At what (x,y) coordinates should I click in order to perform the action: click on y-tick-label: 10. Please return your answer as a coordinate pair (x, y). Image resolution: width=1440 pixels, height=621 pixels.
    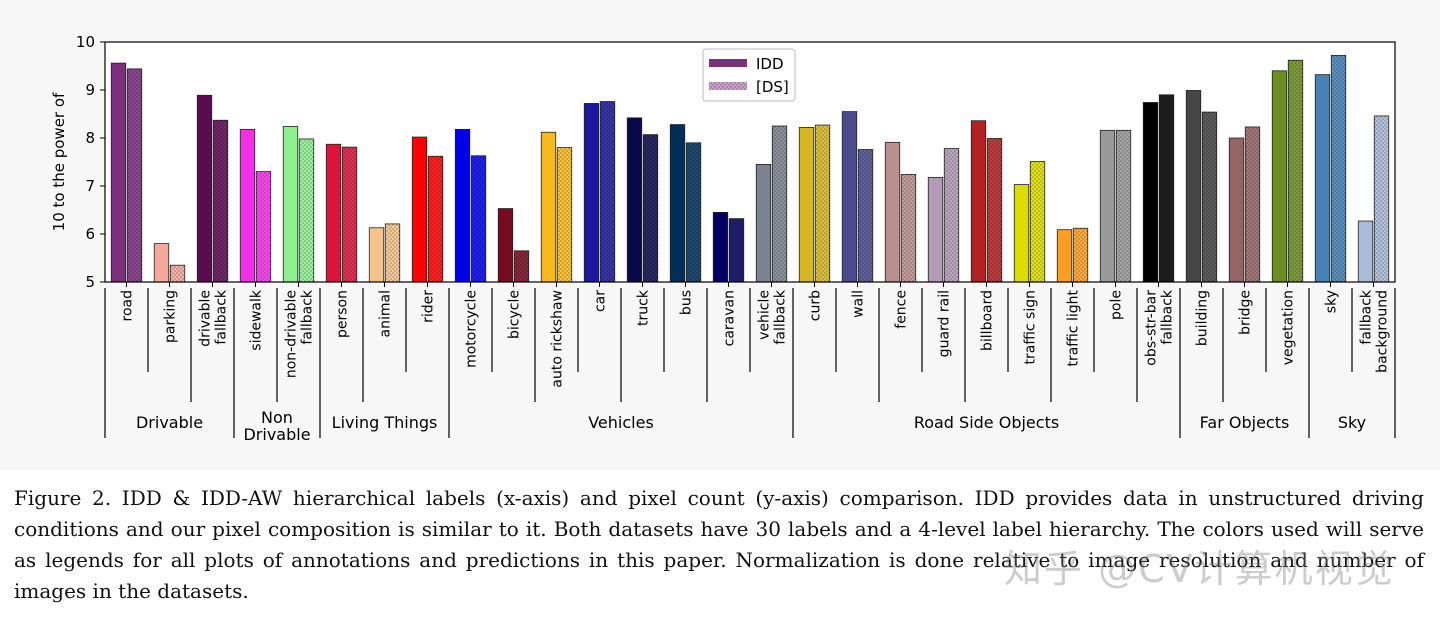
    Looking at the image, I should click on (85, 42).